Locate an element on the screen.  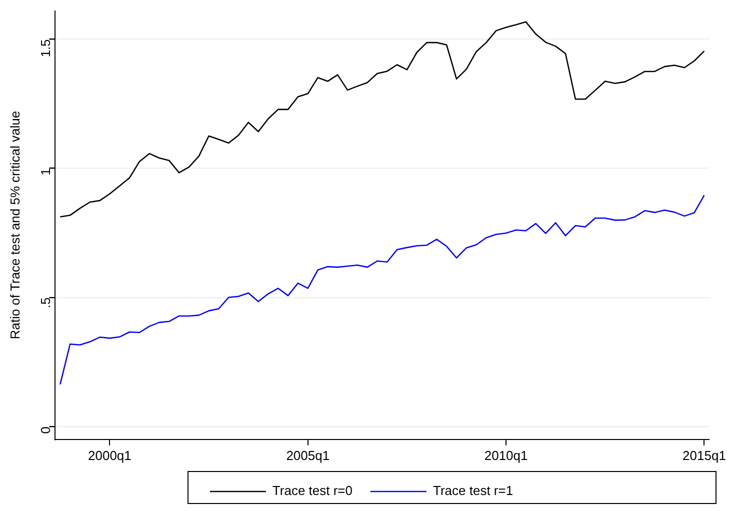
y-tick-label: .5 is located at coordinates (45, 302).